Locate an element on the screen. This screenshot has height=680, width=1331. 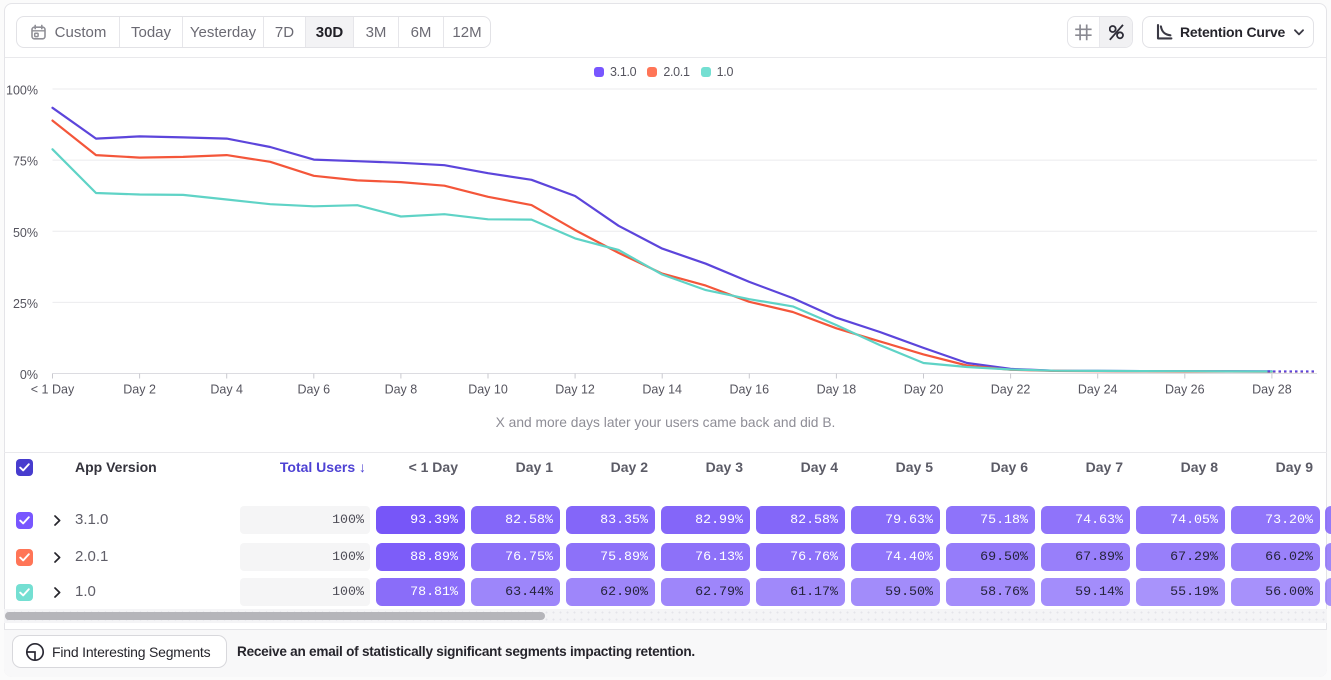
svg-text: 75% is located at coordinates (25, 162).